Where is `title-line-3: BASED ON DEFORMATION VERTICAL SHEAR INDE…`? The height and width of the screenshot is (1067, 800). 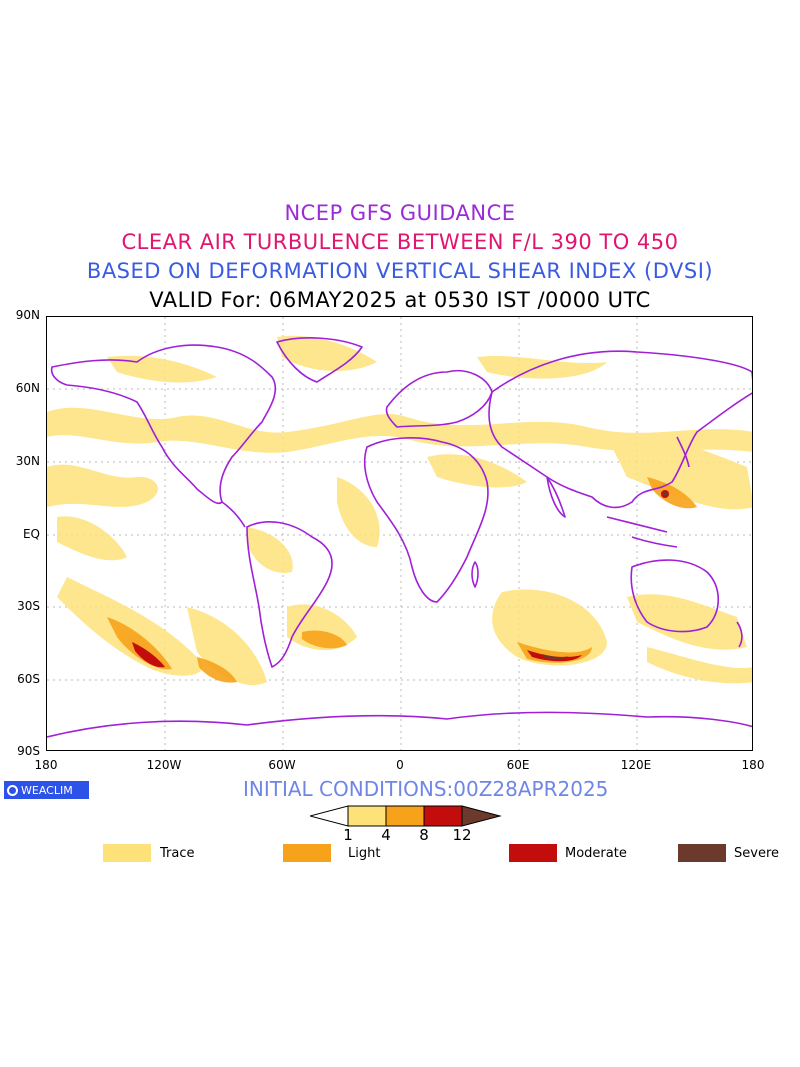
title-line-3: BASED ON DEFORMATION VERTICAL SHEAR INDE… is located at coordinates (400, 271).